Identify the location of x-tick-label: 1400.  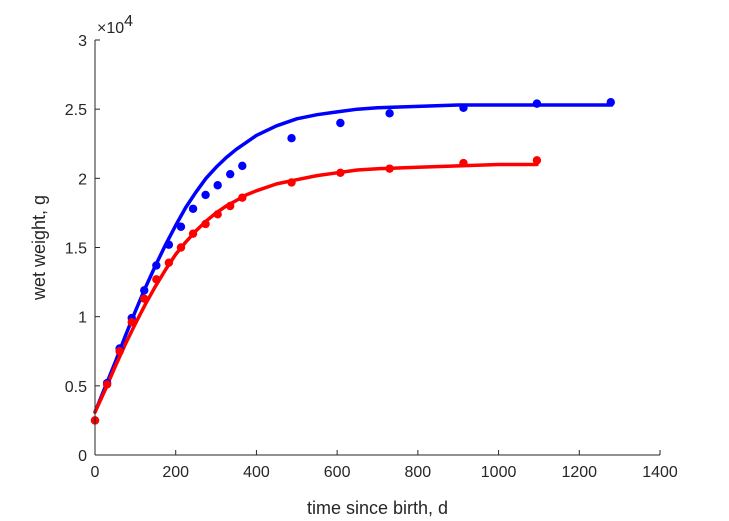
(660, 472).